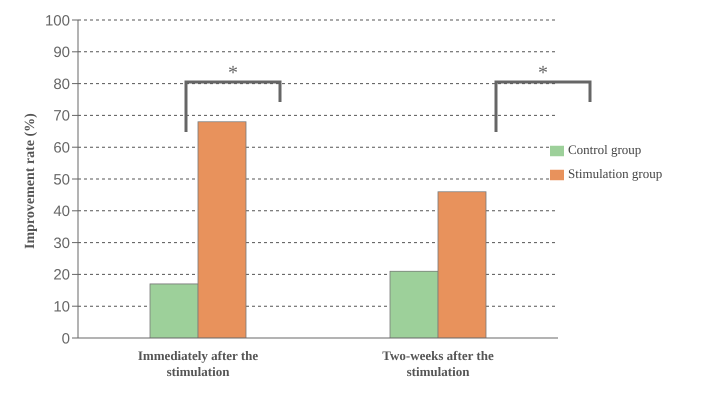 The width and height of the screenshot is (712, 401). What do you see at coordinates (605, 149) in the screenshot?
I see `legend-label: Control group` at bounding box center [605, 149].